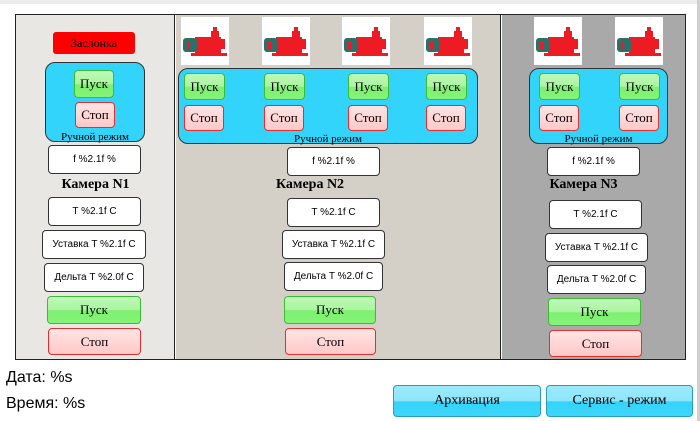 The image size is (700, 421). I want to click on manual-start-button: Пуск, so click(94, 84).